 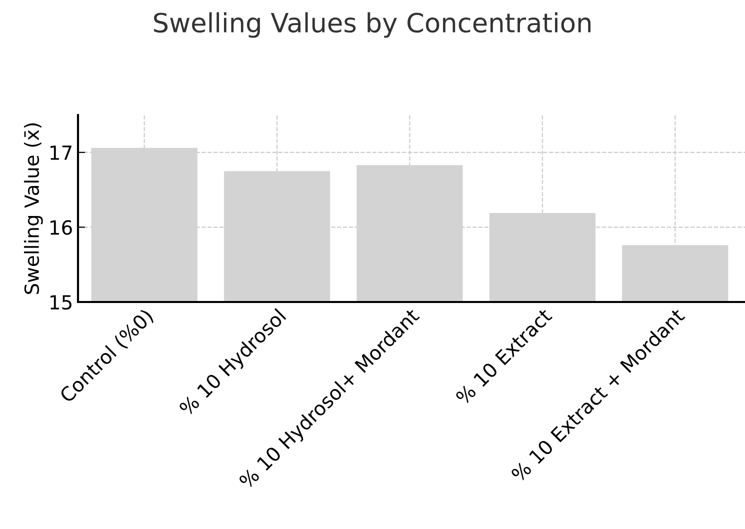 What do you see at coordinates (61, 302) in the screenshot?
I see `y-tick-label: 15` at bounding box center [61, 302].